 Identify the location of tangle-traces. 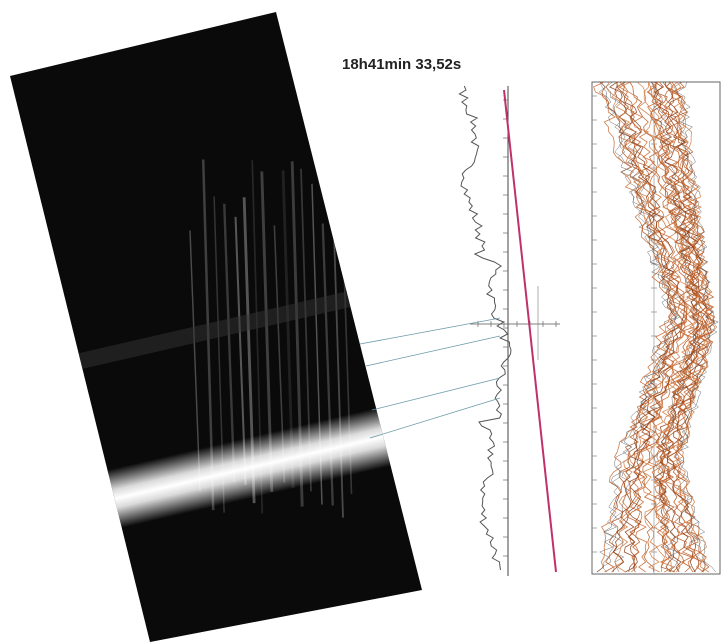
(656, 327).